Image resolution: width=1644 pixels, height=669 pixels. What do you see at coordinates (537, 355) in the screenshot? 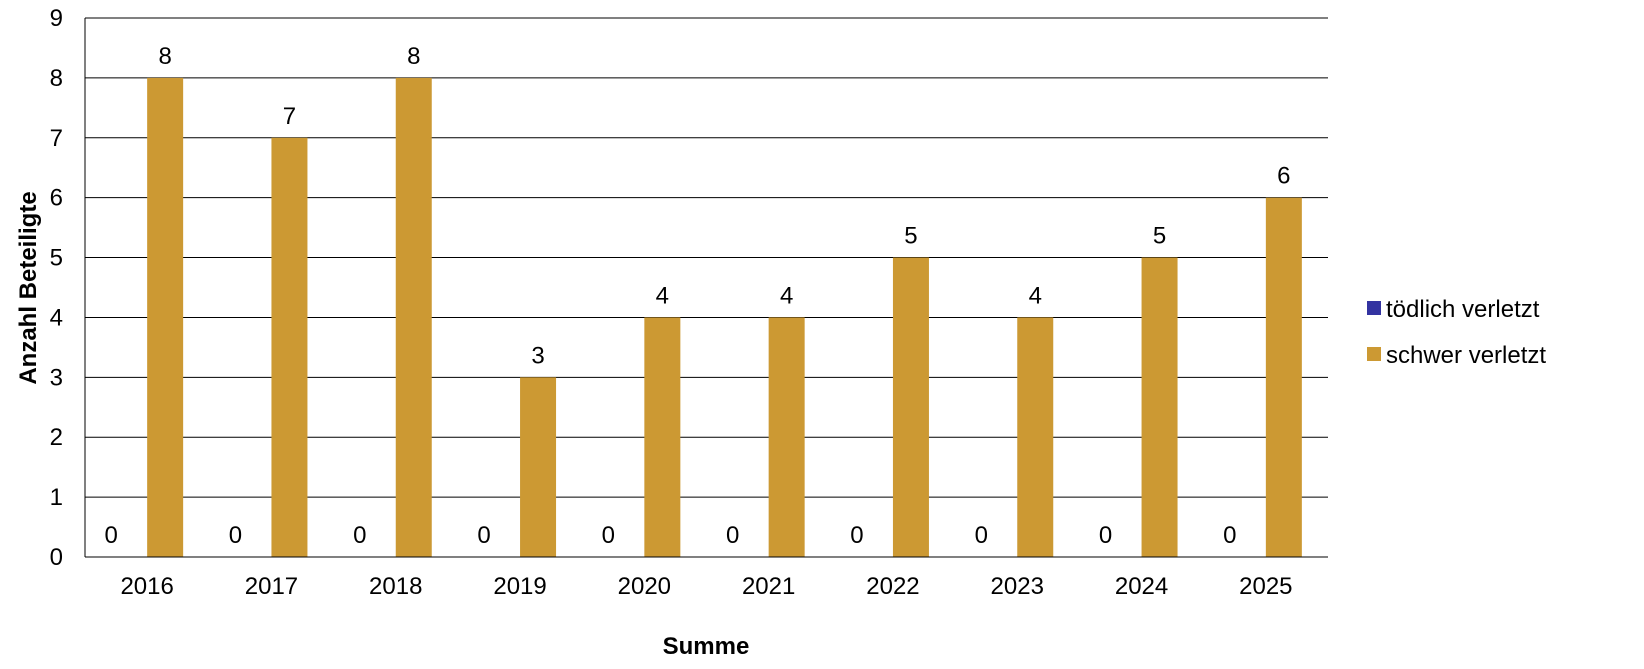
I see `data-label-schwer-verletzt-2019: 3` at bounding box center [537, 355].